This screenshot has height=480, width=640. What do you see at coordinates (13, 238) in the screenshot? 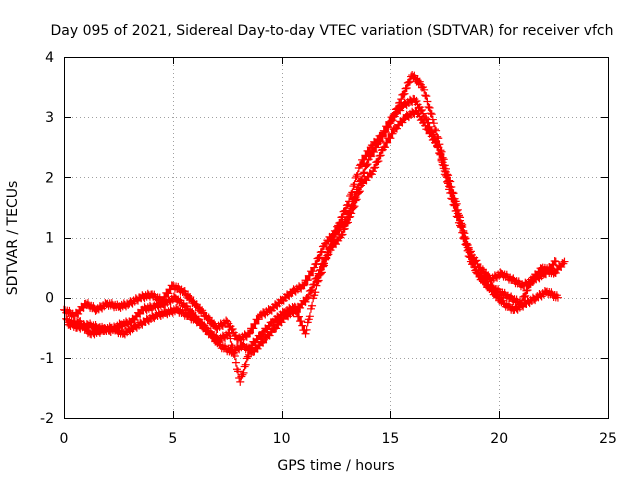
I see `y-axis-label: SDTVAR / TECUs` at bounding box center [13, 238].